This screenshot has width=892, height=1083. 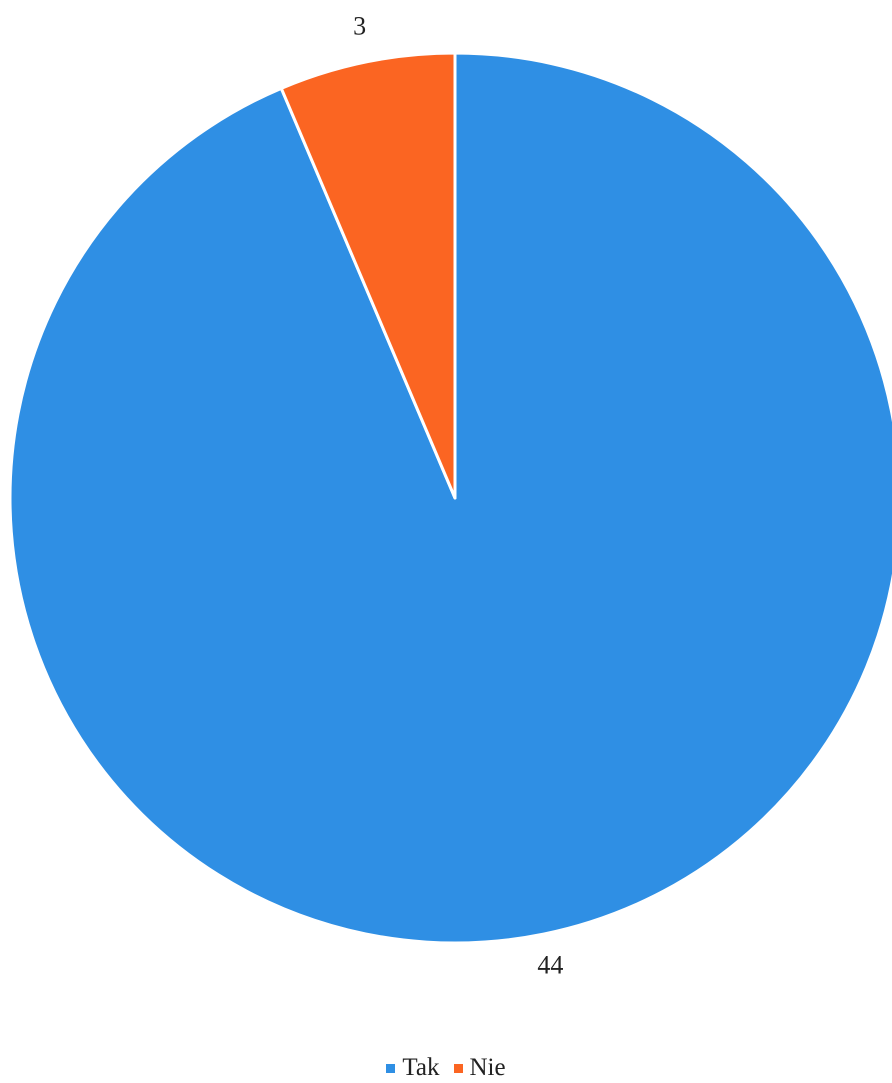 I want to click on data-label-nie: 3, so click(x=359, y=26).